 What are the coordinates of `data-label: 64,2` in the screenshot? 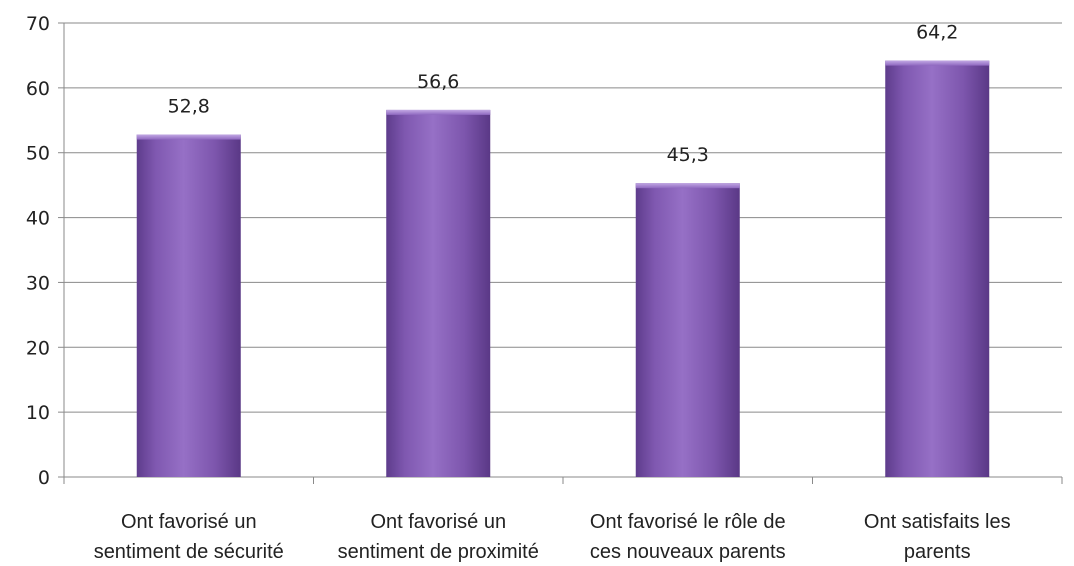 It's located at (937, 33).